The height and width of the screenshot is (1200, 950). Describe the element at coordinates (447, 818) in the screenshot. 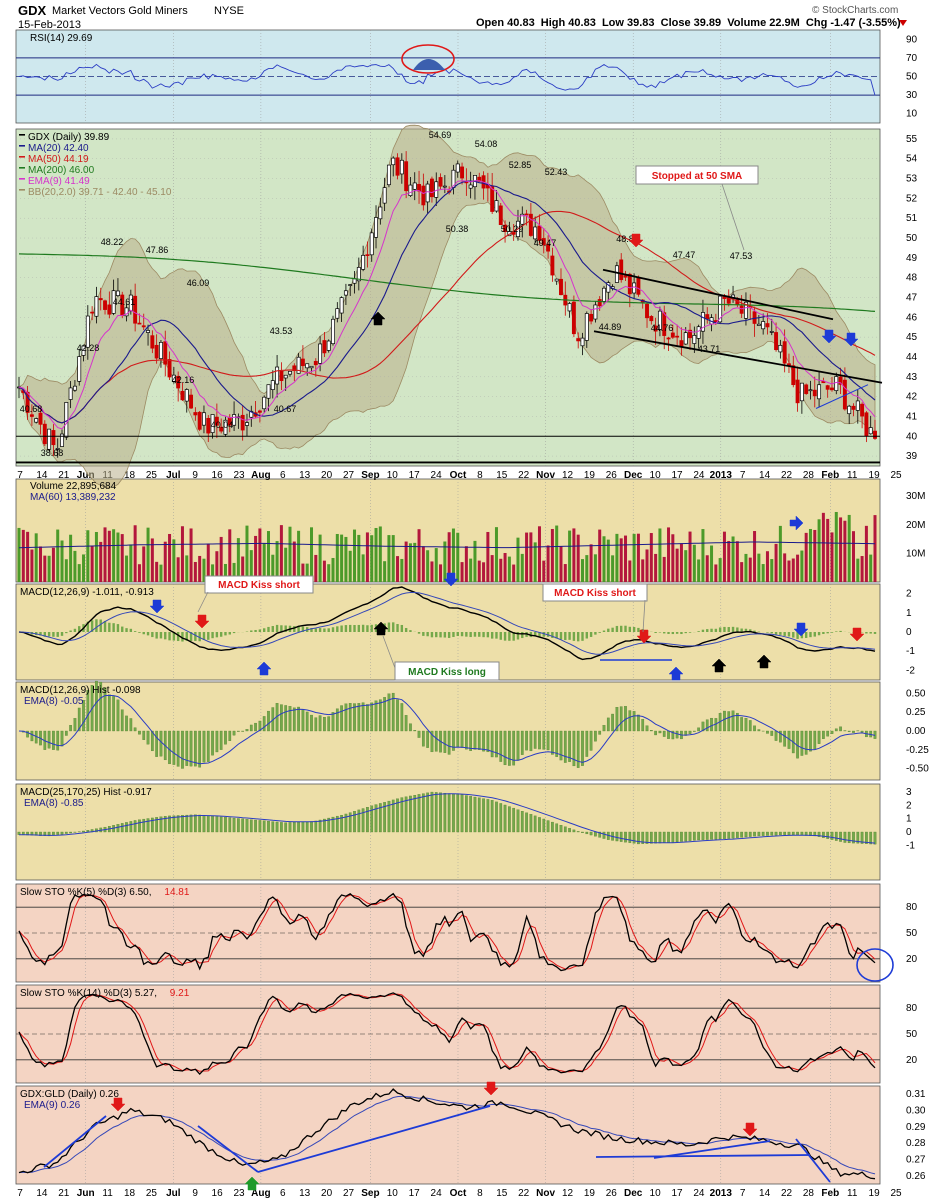

I see `hist-ema-line` at that location.